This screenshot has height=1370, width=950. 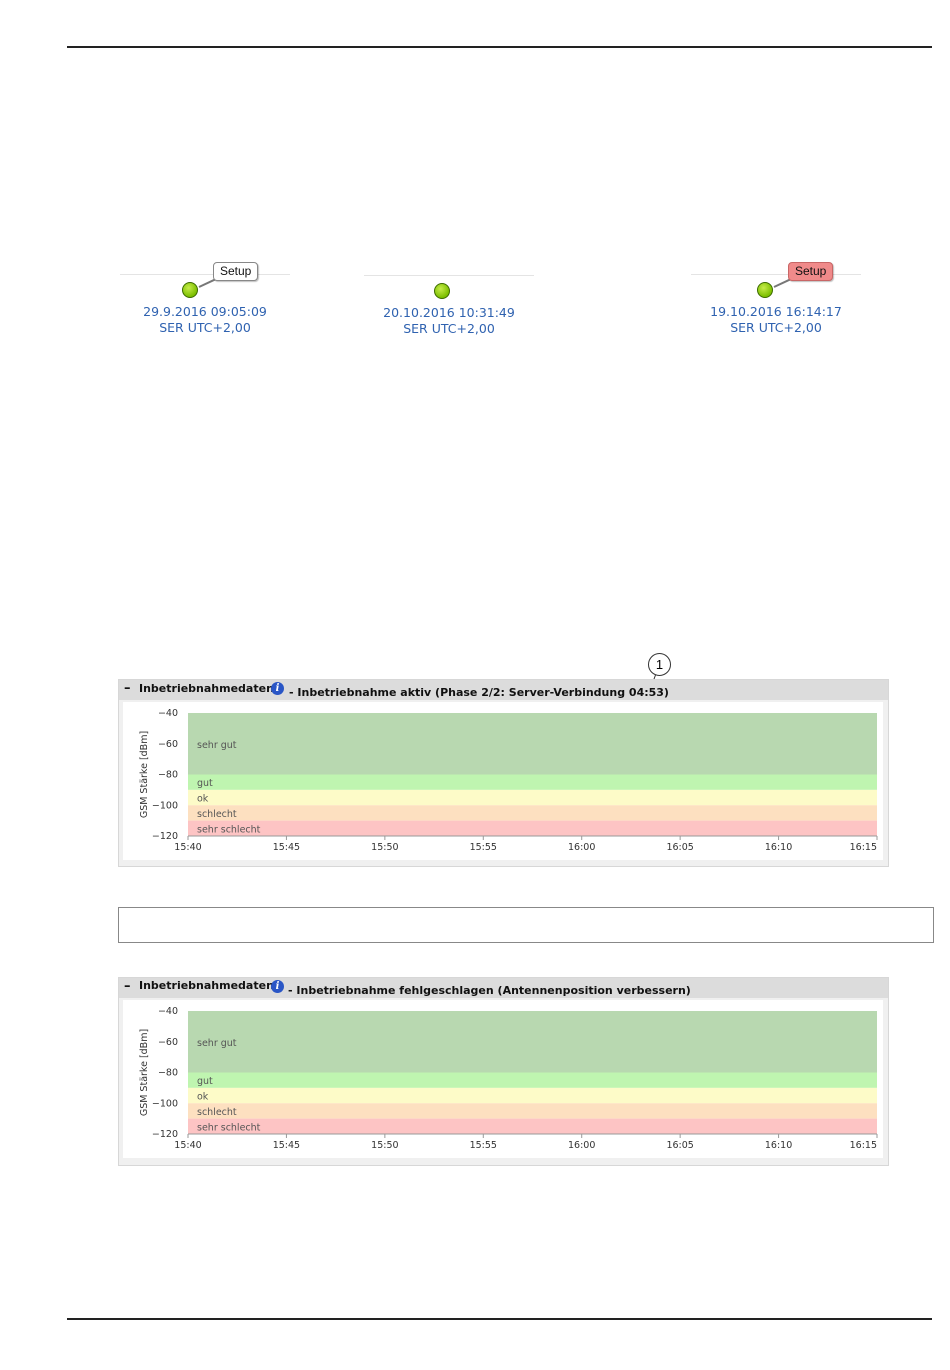 What do you see at coordinates (499, 1319) in the screenshot?
I see `page-bottom-rule` at bounding box center [499, 1319].